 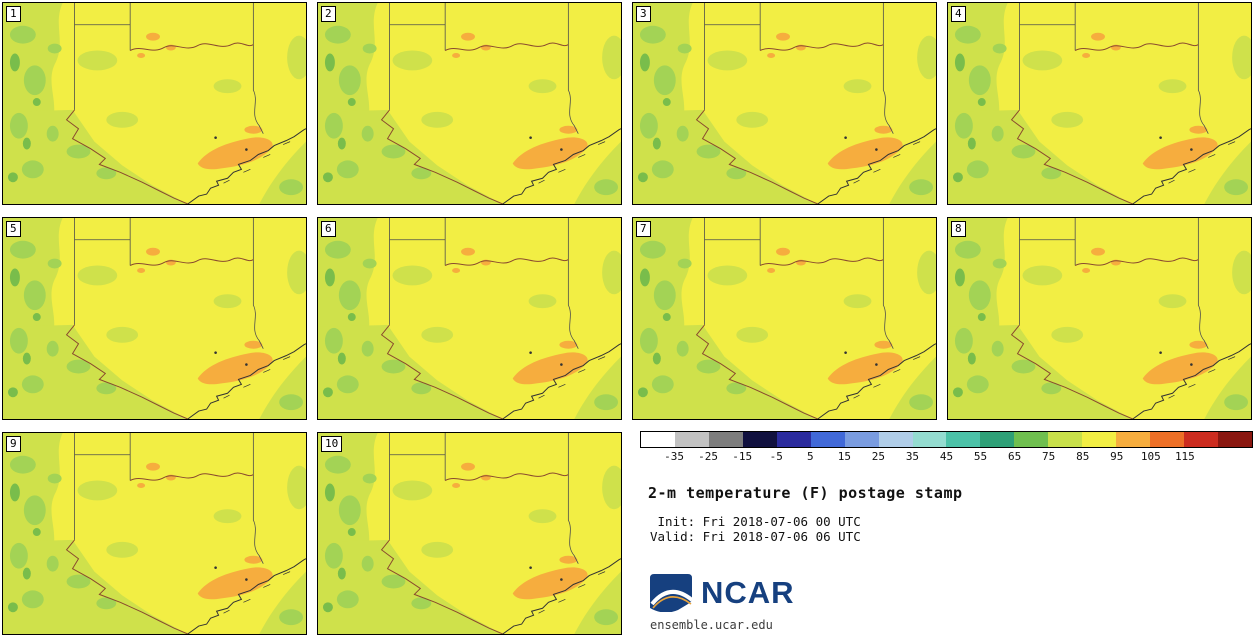 I want to click on ncar-logo: NCAR, so click(x=721, y=592).